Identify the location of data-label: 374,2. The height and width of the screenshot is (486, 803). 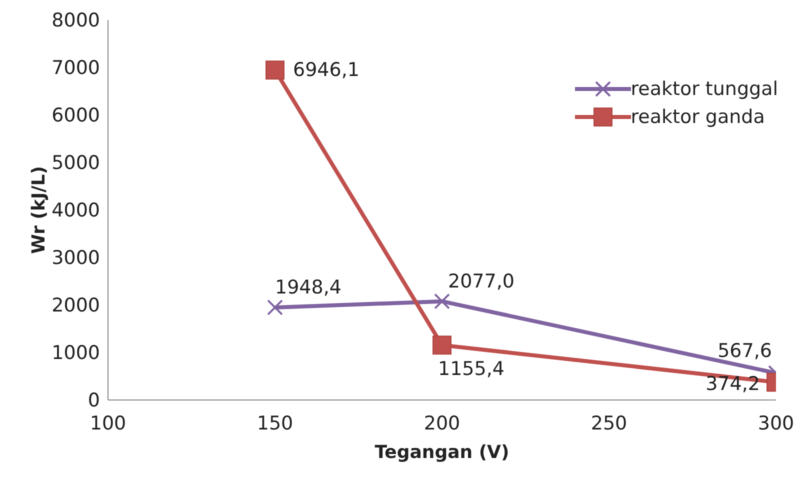
(733, 384).